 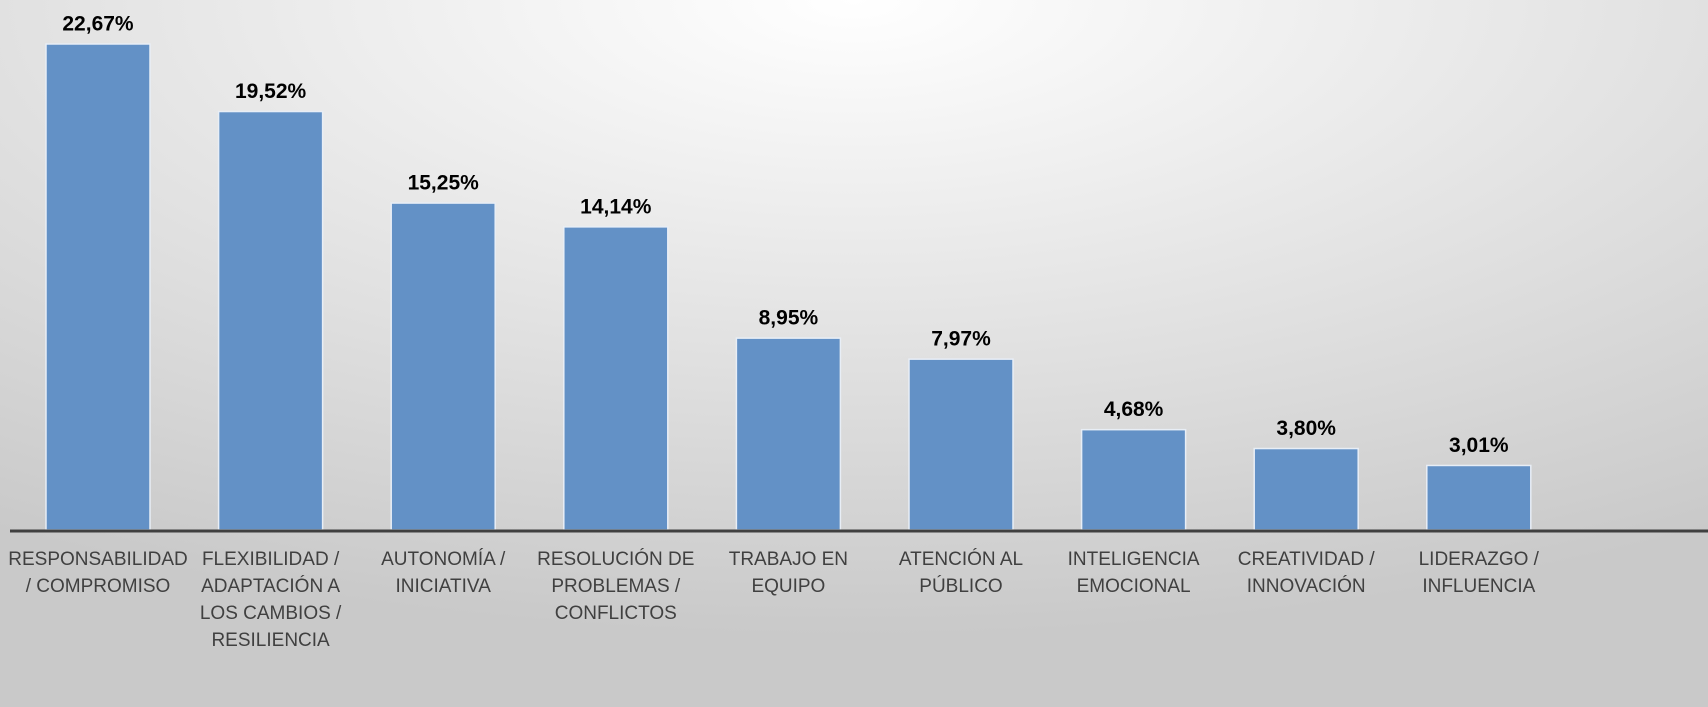 I want to click on value-label: 19,52%, so click(x=271, y=91).